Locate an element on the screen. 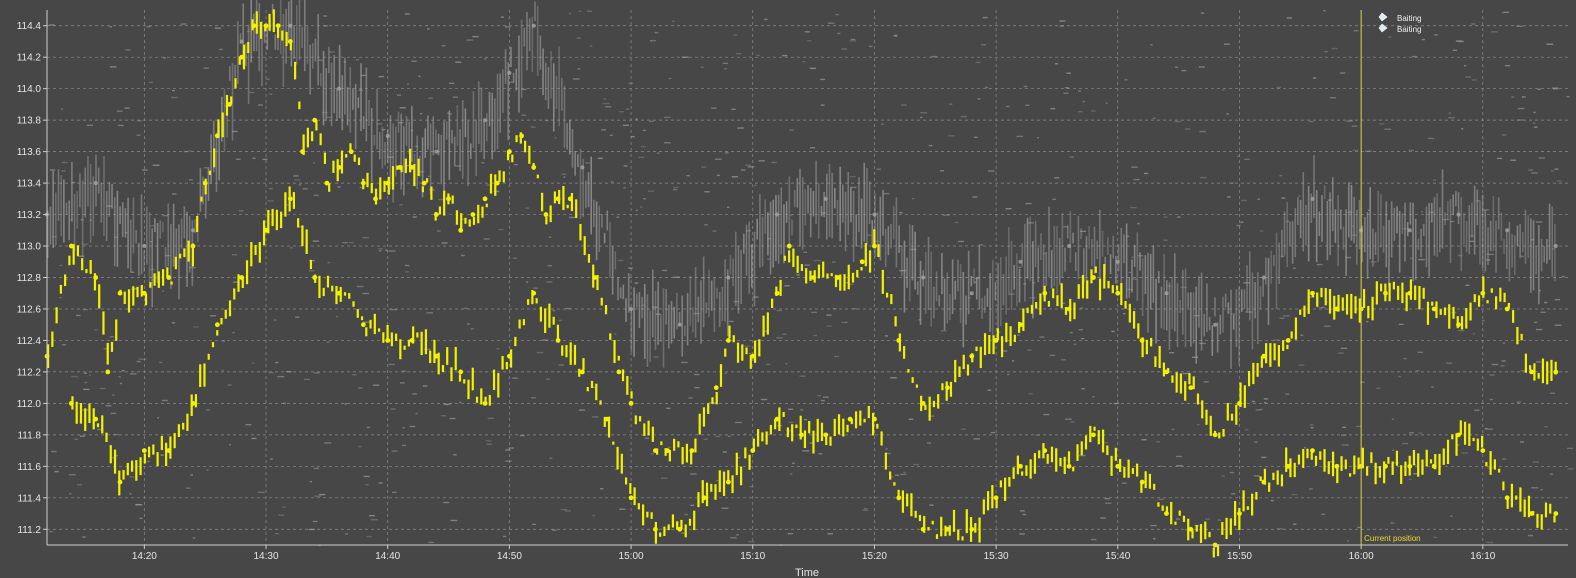 This screenshot has width=1576, height=578. y-tick-label: 114.0 is located at coordinates (29, 89).